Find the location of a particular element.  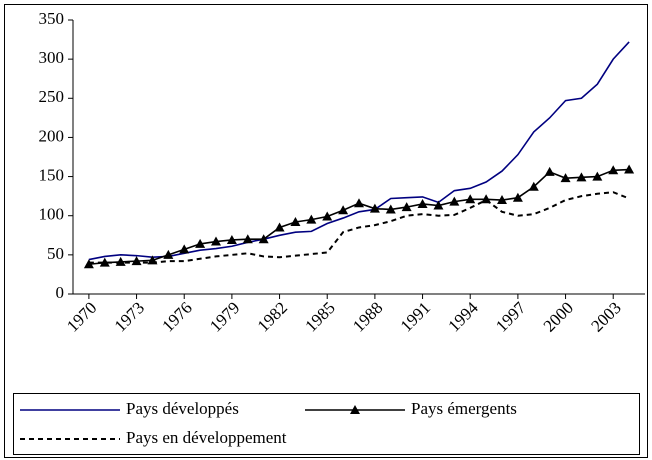

x-tick-label: 1982 is located at coordinates (272, 316).